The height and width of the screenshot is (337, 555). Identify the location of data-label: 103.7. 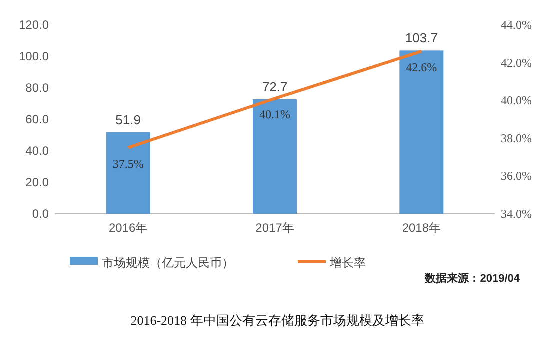
(421, 38).